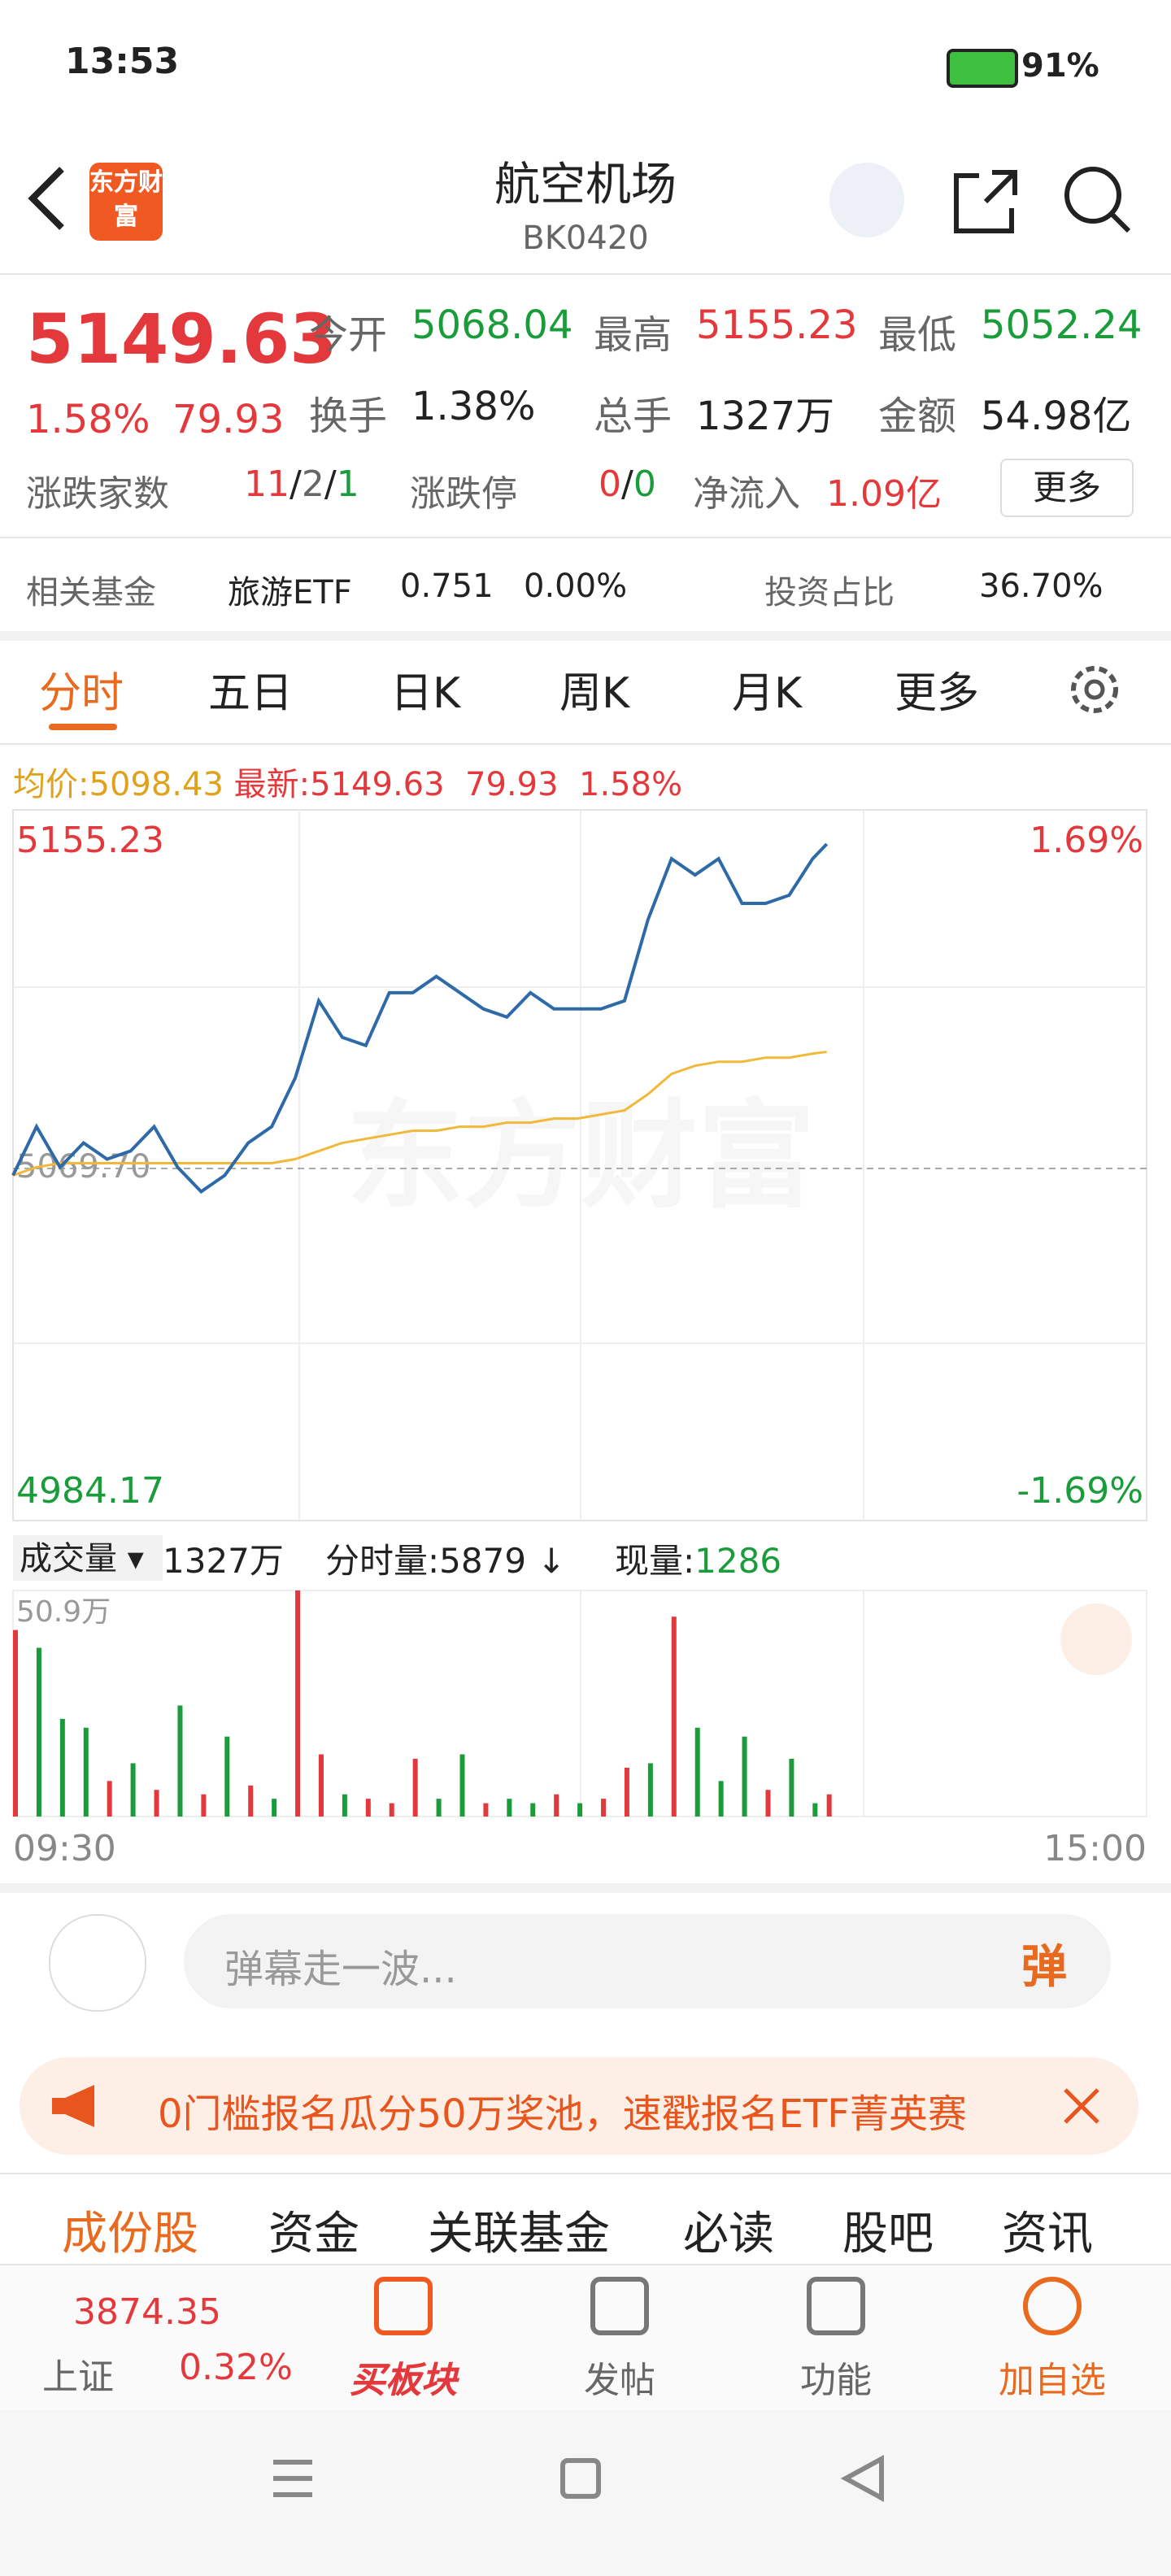 The image size is (1171, 2576). I want to click on chart-tab: 月K, so click(767, 695).